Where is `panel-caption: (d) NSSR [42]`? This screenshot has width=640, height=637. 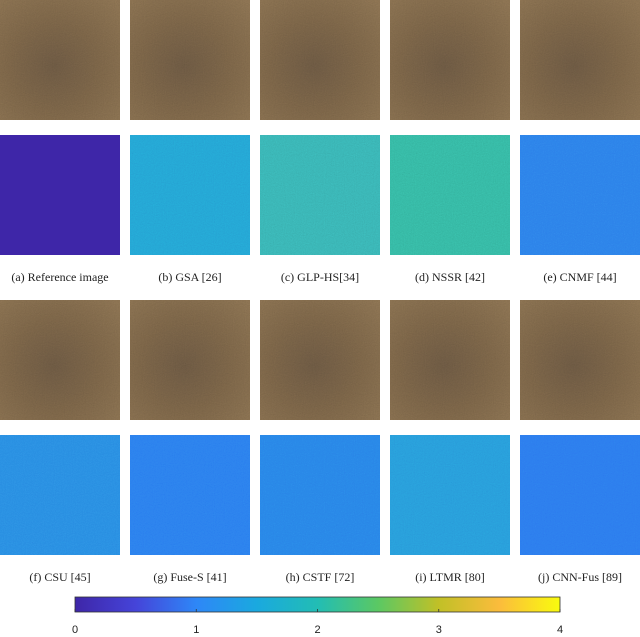 panel-caption: (d) NSSR [42] is located at coordinates (450, 277).